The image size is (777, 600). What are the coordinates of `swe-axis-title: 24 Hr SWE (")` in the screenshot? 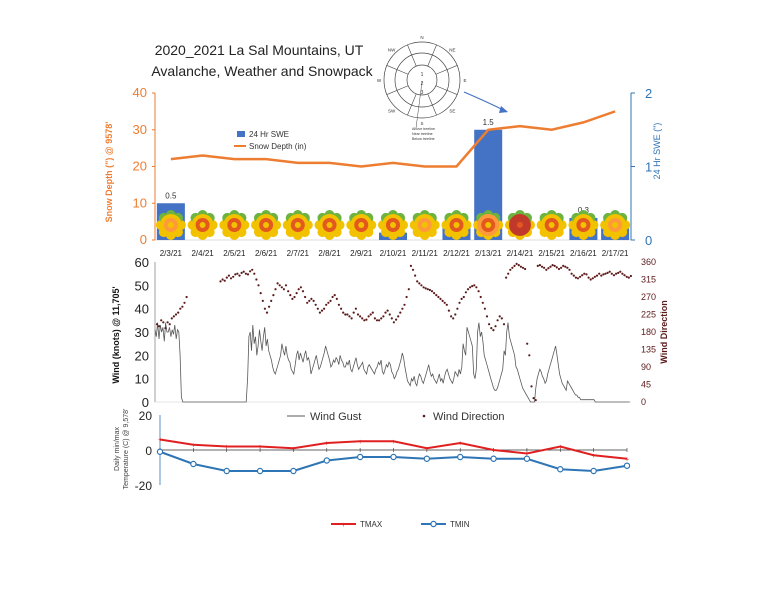 It's located at (657, 151).